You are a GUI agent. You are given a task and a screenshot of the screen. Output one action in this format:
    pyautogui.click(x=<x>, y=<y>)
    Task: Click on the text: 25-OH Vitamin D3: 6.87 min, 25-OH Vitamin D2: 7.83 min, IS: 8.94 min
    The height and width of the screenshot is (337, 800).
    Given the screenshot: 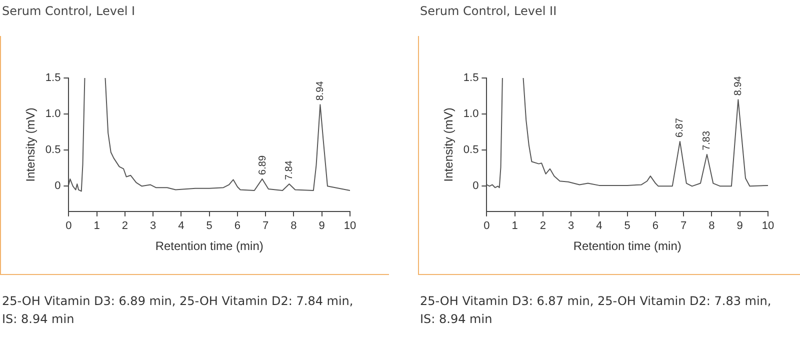 What is the action you would take?
    pyautogui.click(x=596, y=310)
    